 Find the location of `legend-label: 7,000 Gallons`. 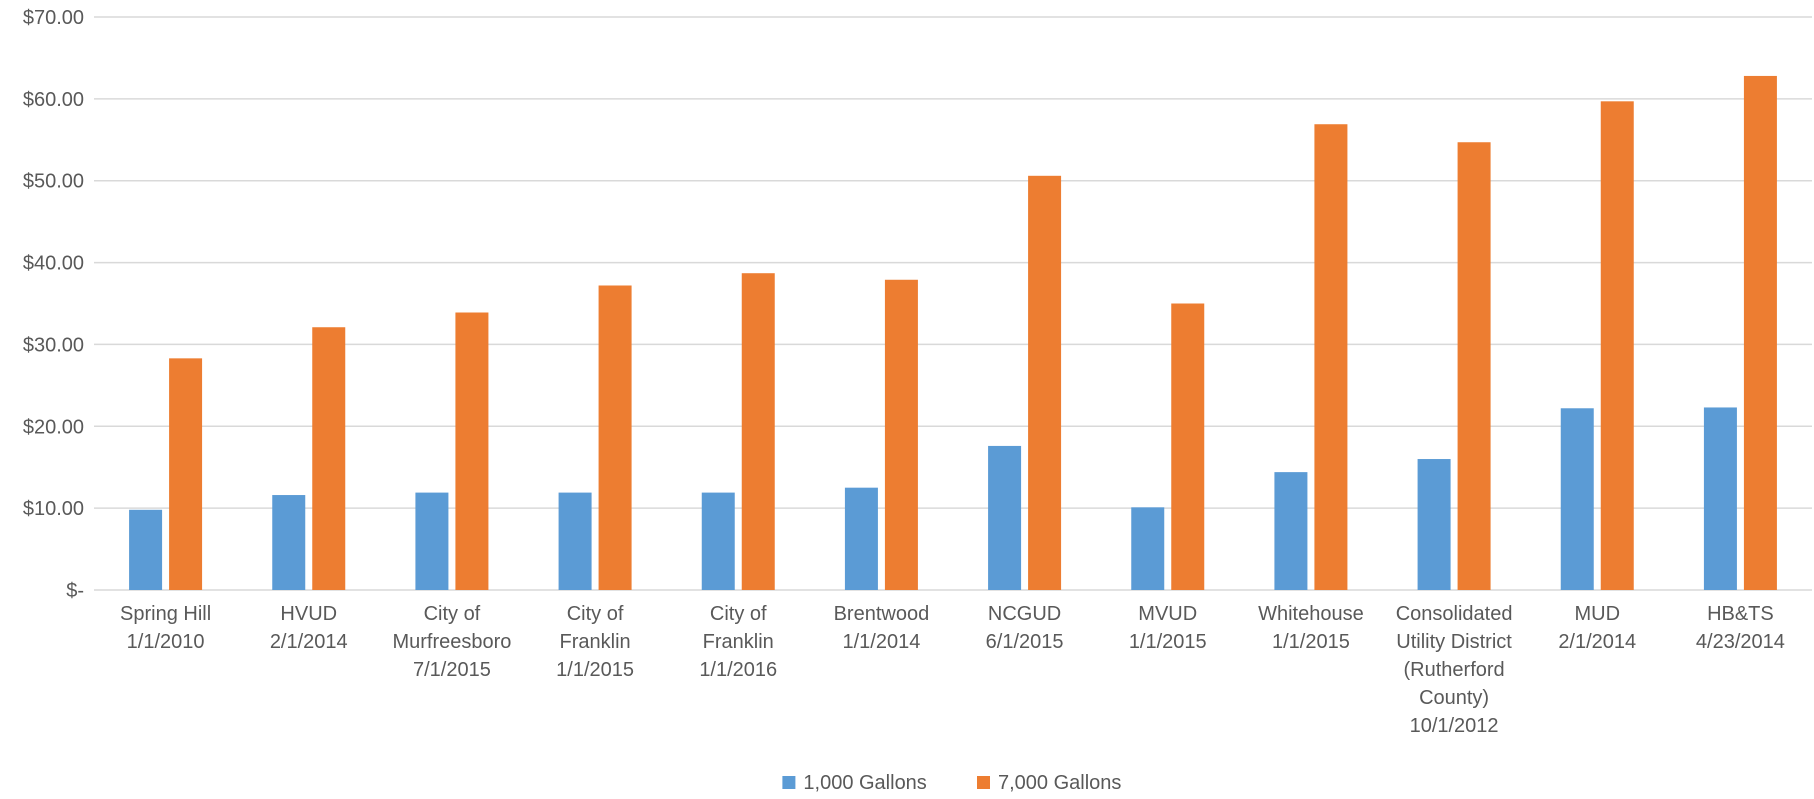

legend-label: 7,000 Gallons is located at coordinates (1059, 783).